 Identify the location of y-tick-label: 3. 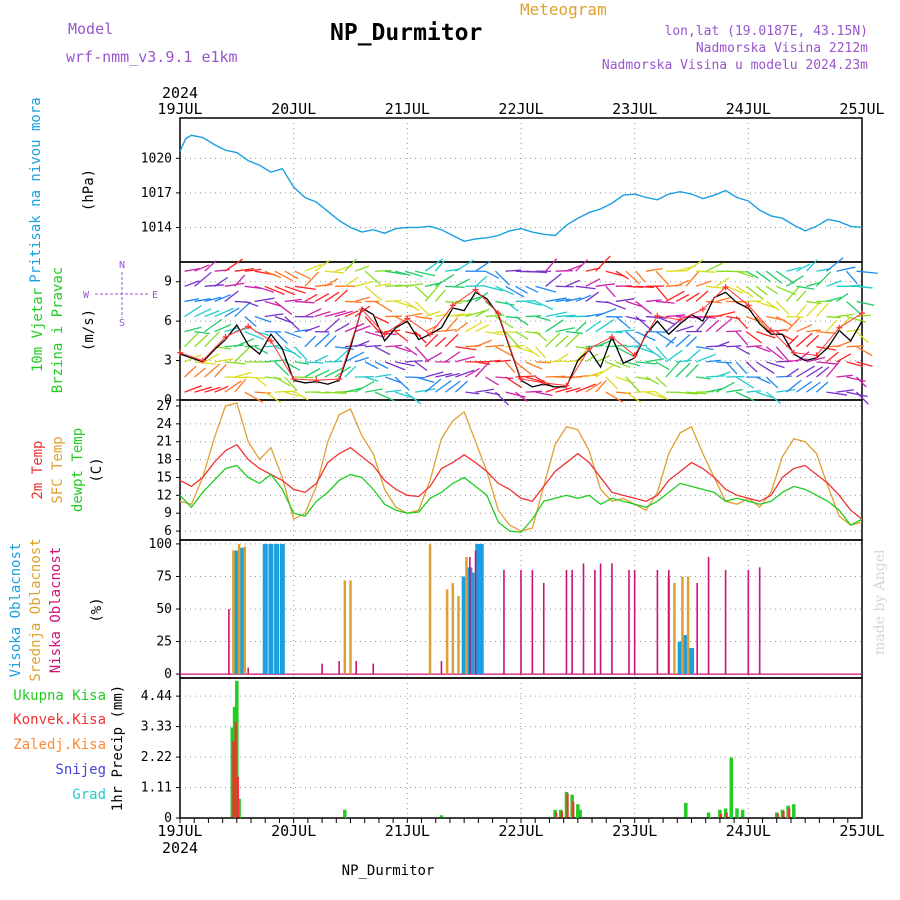
(168, 361).